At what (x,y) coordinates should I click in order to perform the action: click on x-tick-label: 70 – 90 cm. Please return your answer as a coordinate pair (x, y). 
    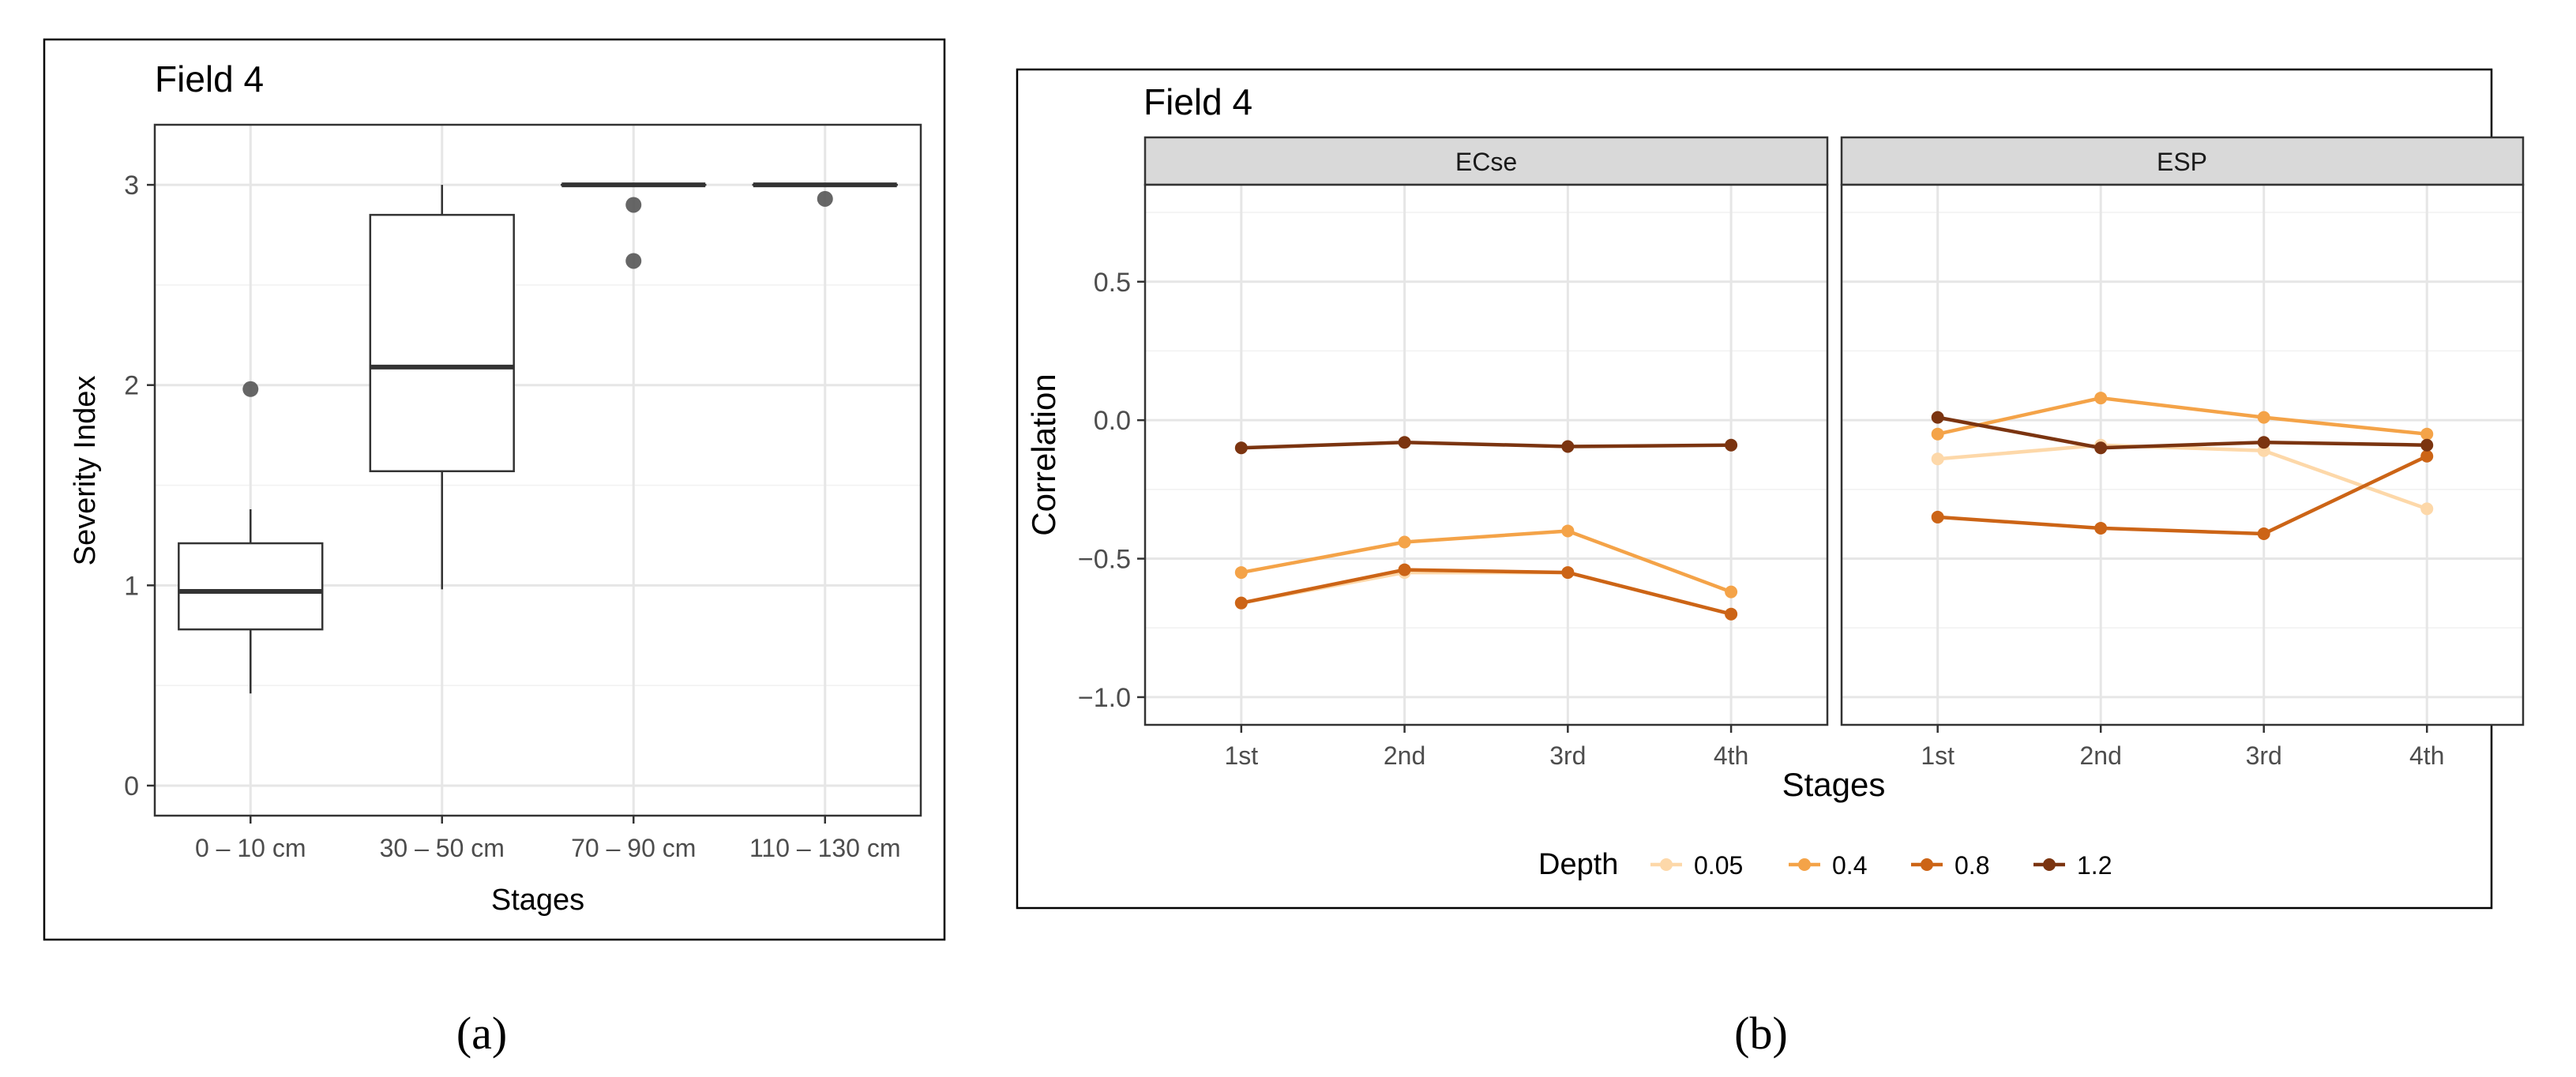
    Looking at the image, I should click on (633, 848).